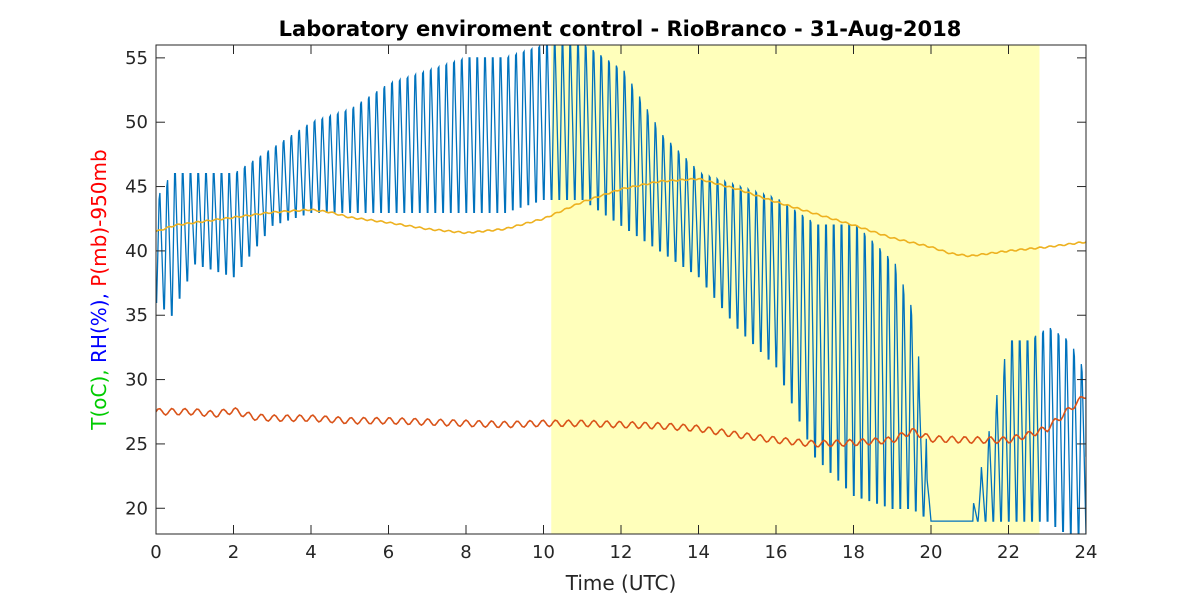 The height and width of the screenshot is (600, 1200). Describe the element at coordinates (136, 58) in the screenshot. I see `y-tick-label: 55` at that location.